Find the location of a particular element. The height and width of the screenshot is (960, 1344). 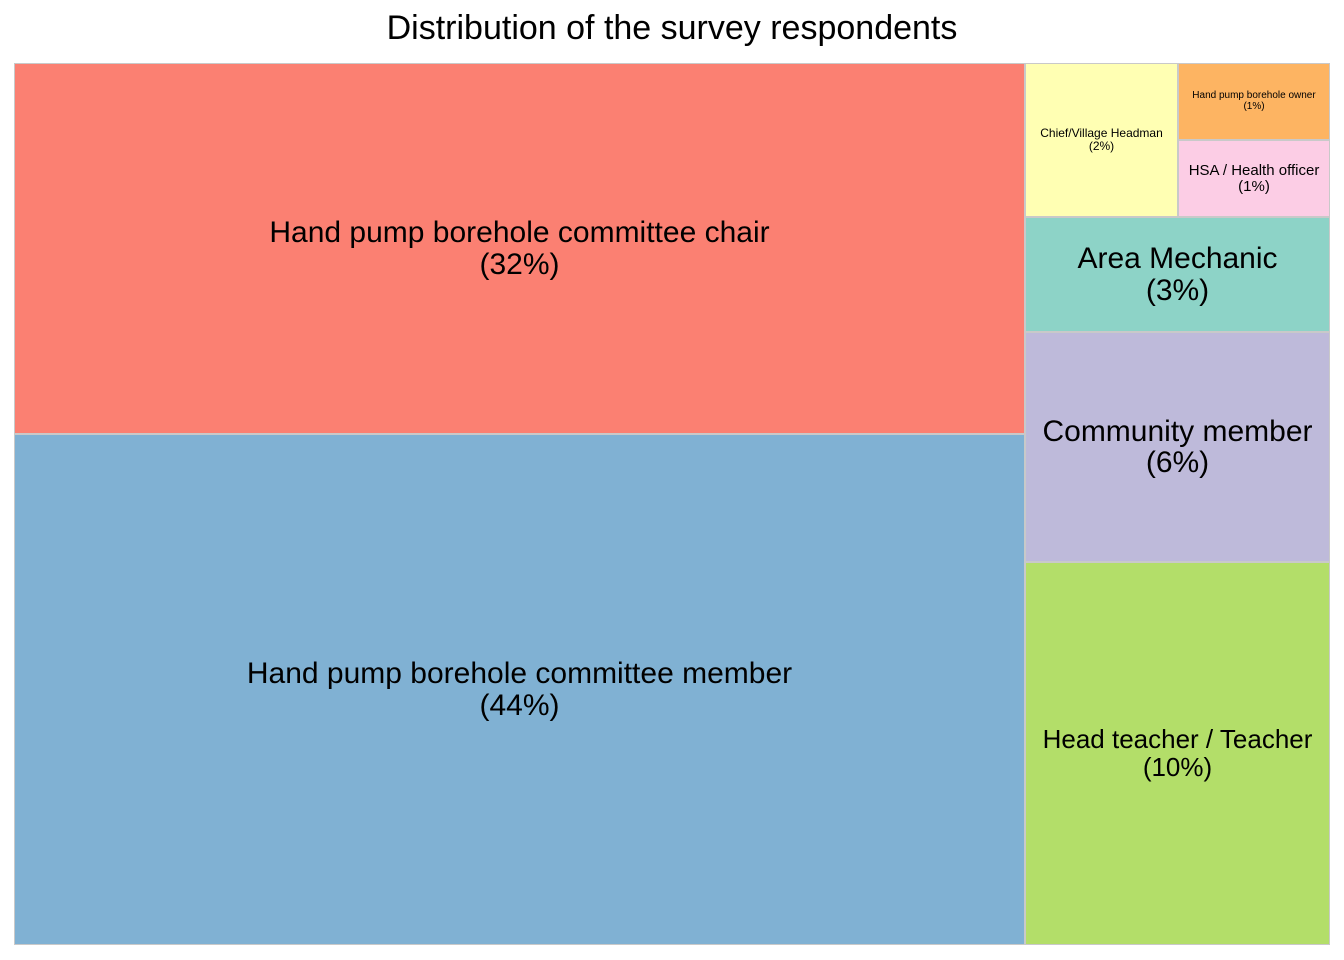

tile-percent-health-officer: (1%) is located at coordinates (1254, 186).